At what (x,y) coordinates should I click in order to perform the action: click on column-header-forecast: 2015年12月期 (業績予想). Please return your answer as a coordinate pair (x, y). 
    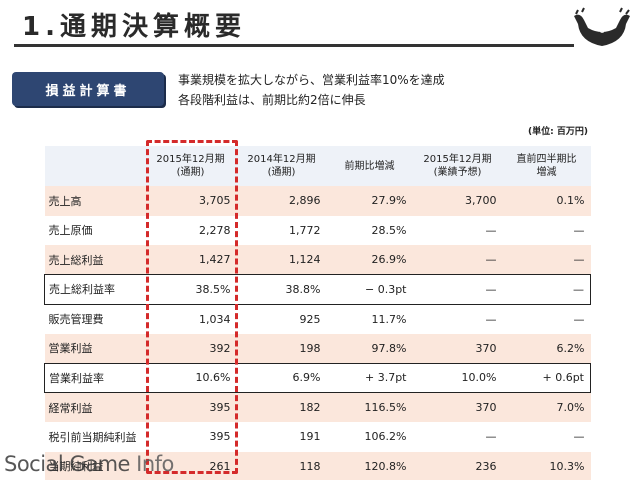
    Looking at the image, I should click on (457, 166).